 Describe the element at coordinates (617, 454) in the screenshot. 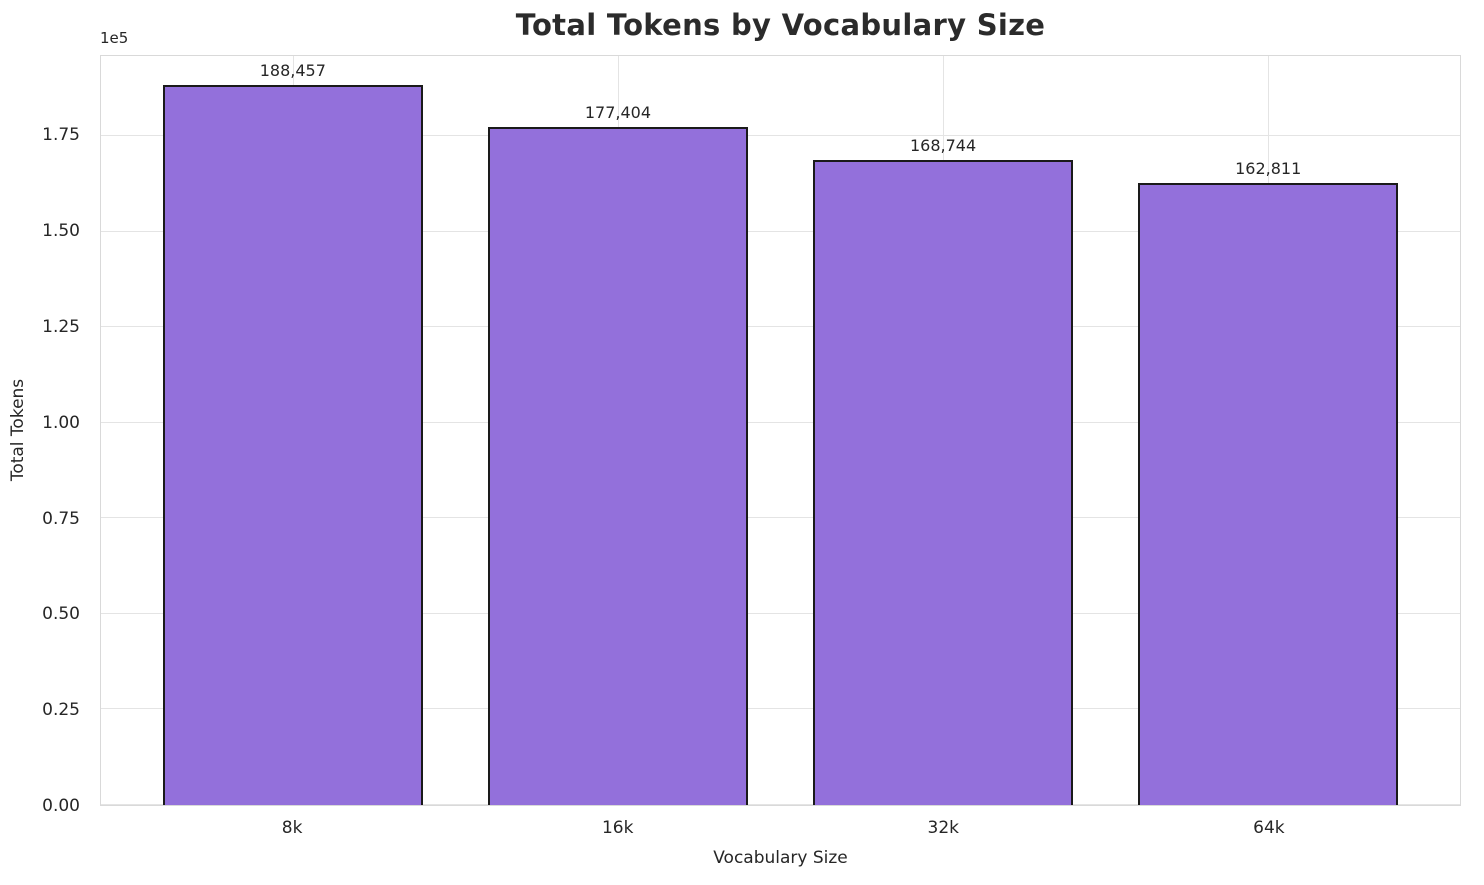

I see `bar-16k: 177,404` at that location.